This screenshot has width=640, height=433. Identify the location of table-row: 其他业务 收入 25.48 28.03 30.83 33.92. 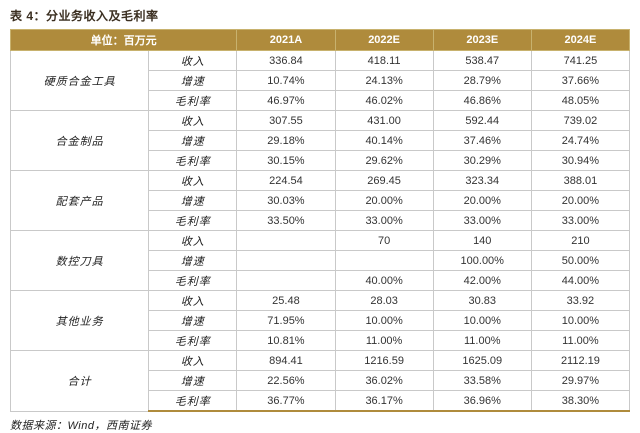
(320, 320).